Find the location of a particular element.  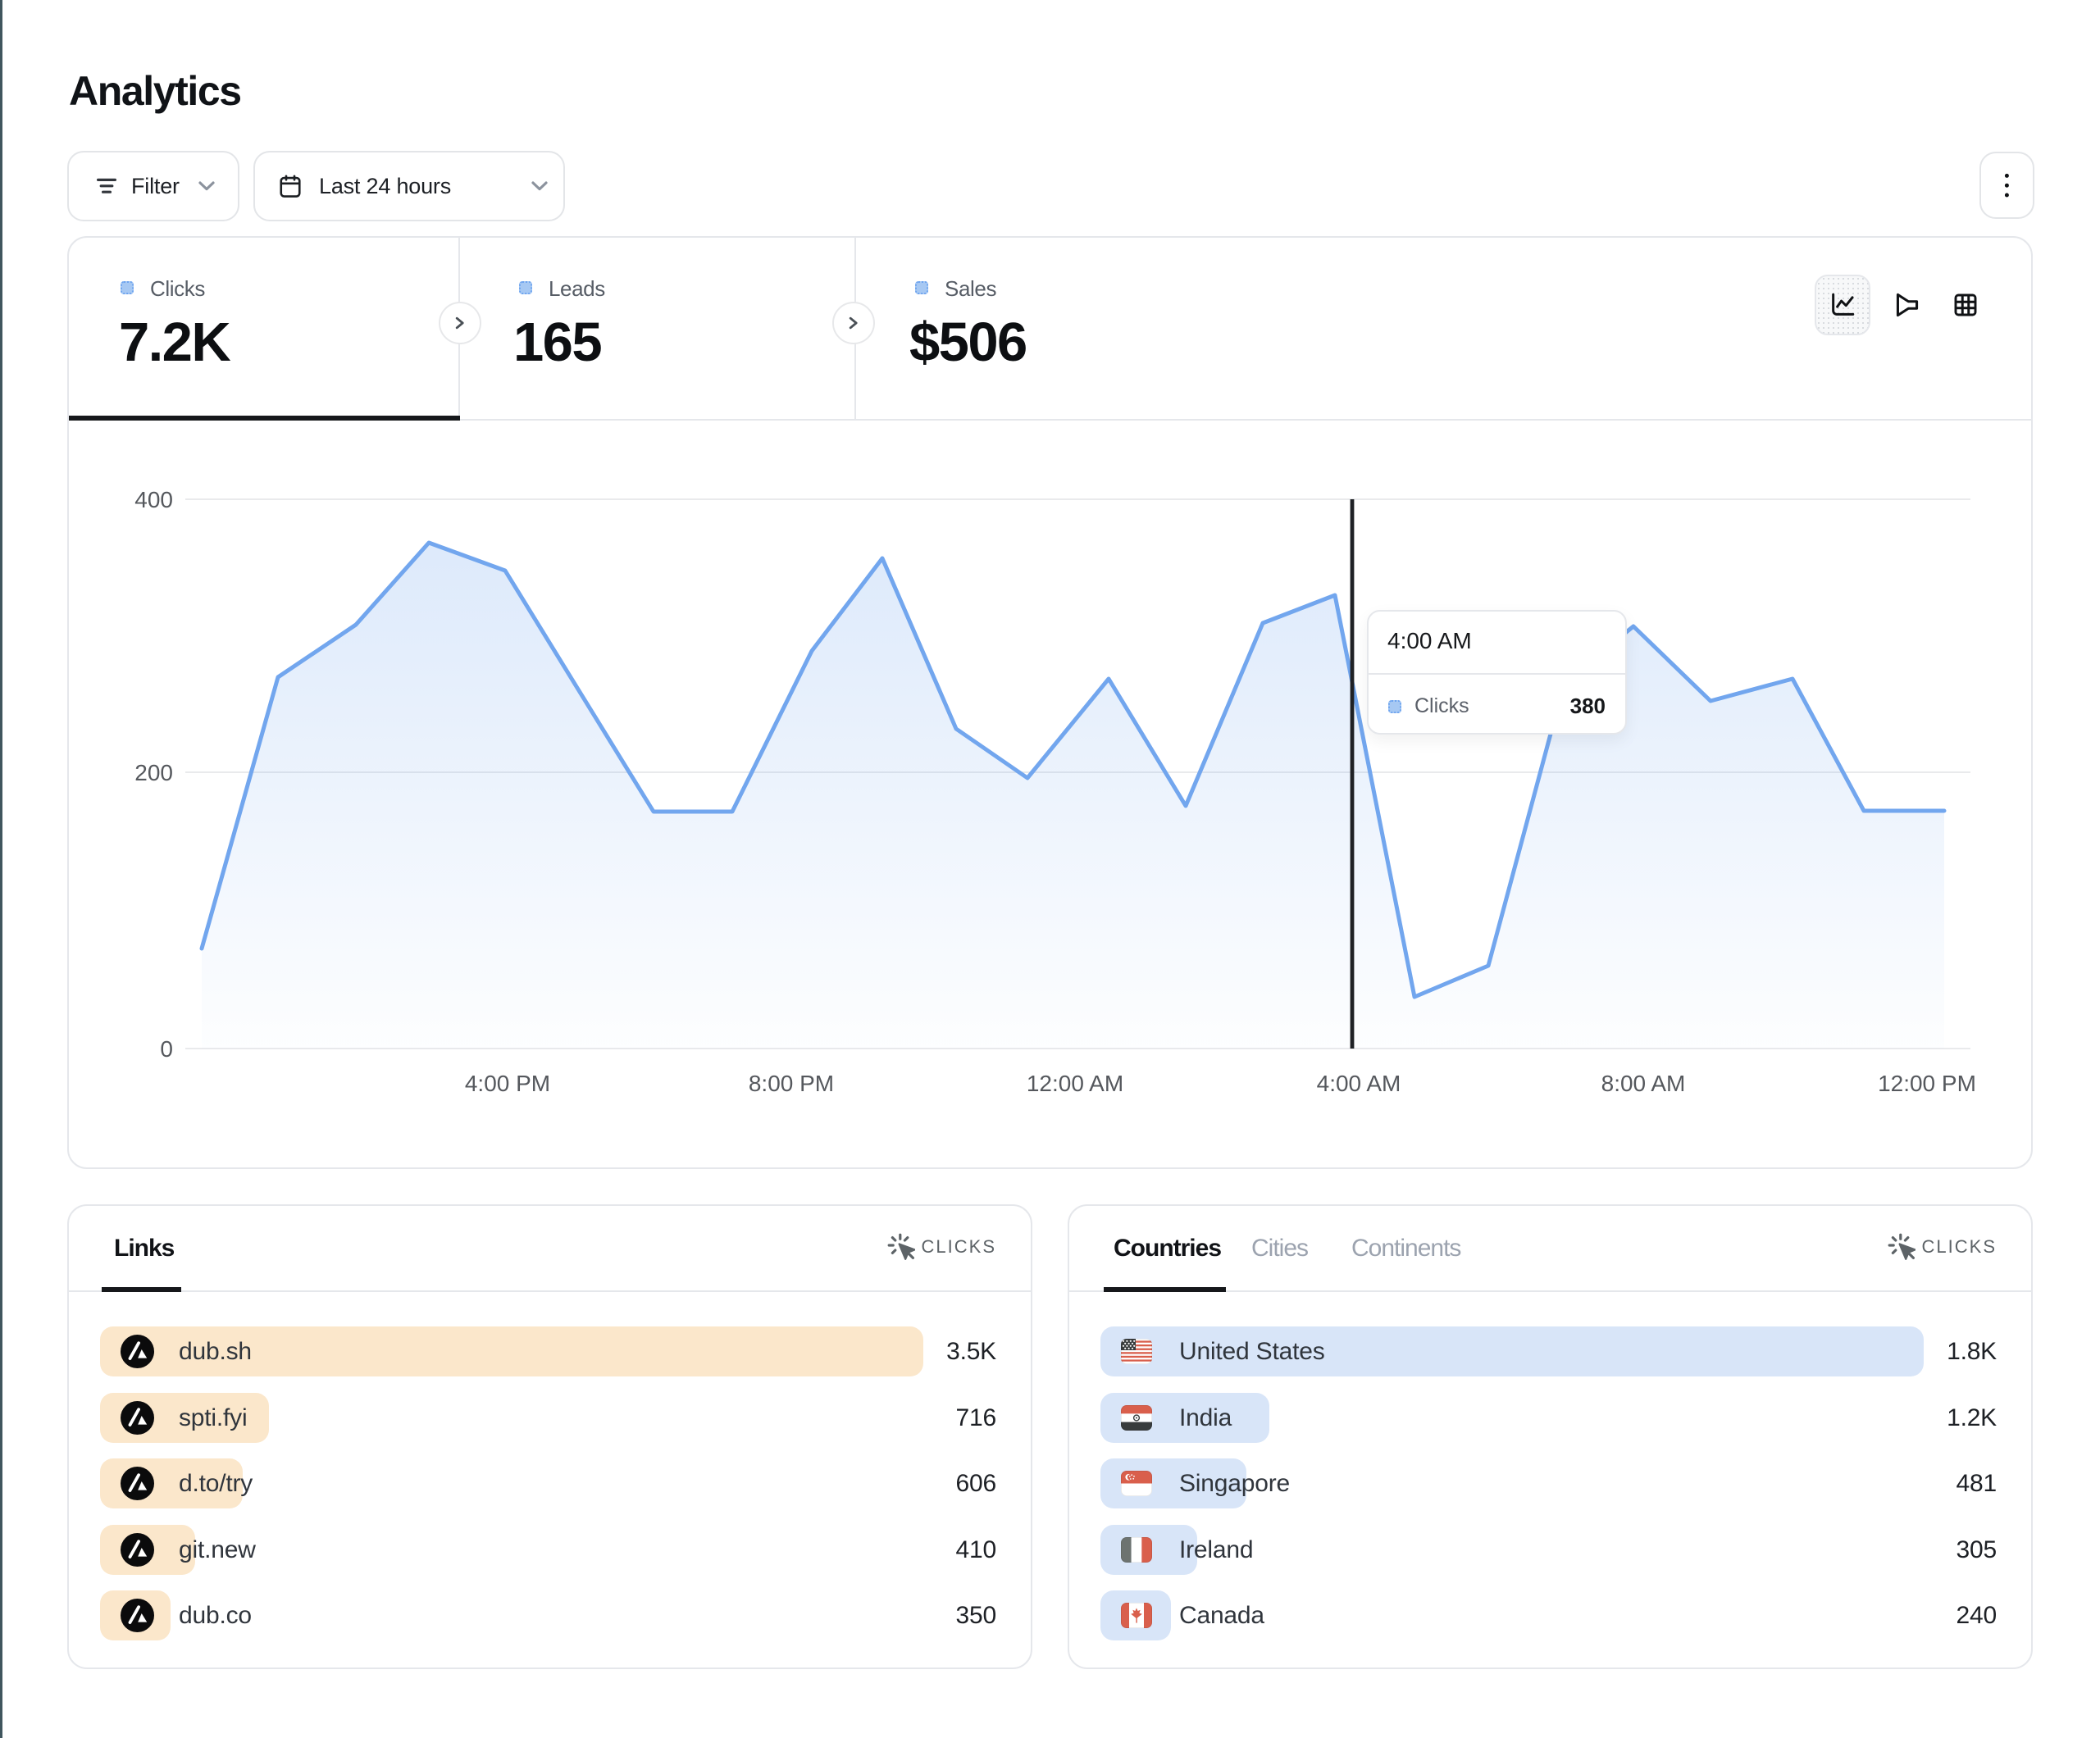

svg-text: 12:00 AM is located at coordinates (1075, 1083).